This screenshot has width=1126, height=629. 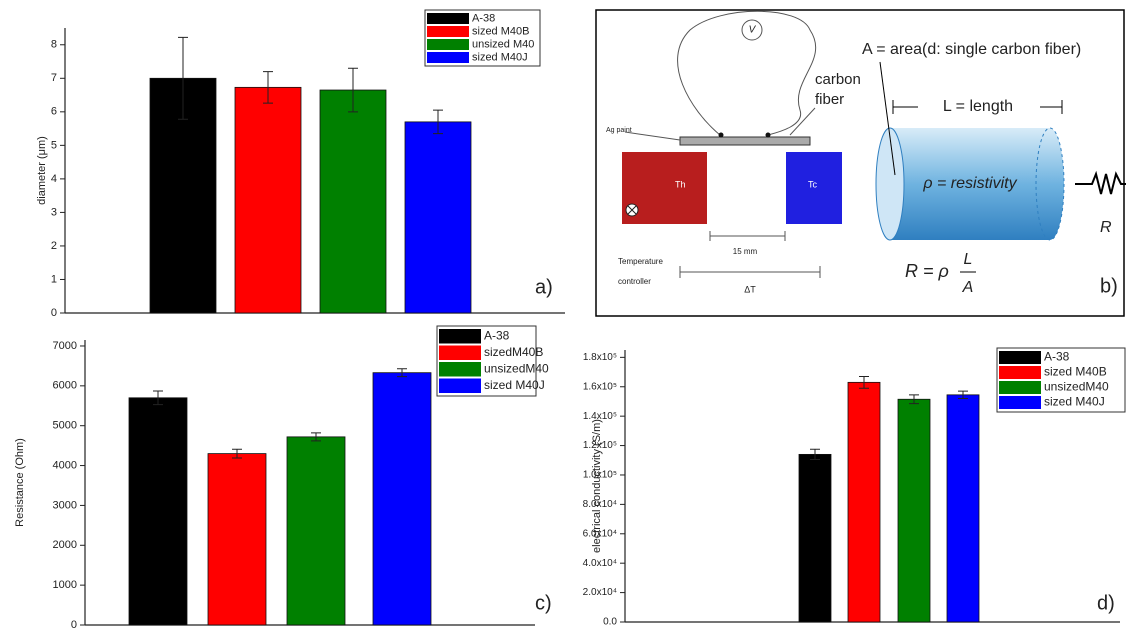 What do you see at coordinates (54, 45) in the screenshot?
I see `y-tick-label: 8` at bounding box center [54, 45].